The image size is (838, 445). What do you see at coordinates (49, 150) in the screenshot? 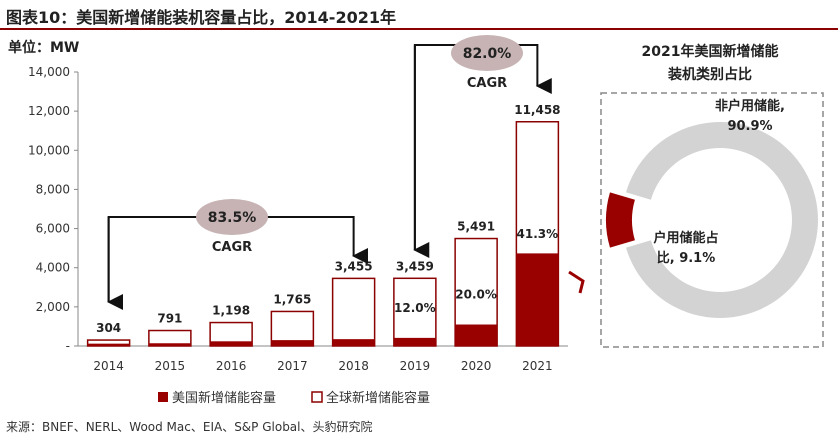
I see `y-tick-label: 10,000` at bounding box center [49, 150].